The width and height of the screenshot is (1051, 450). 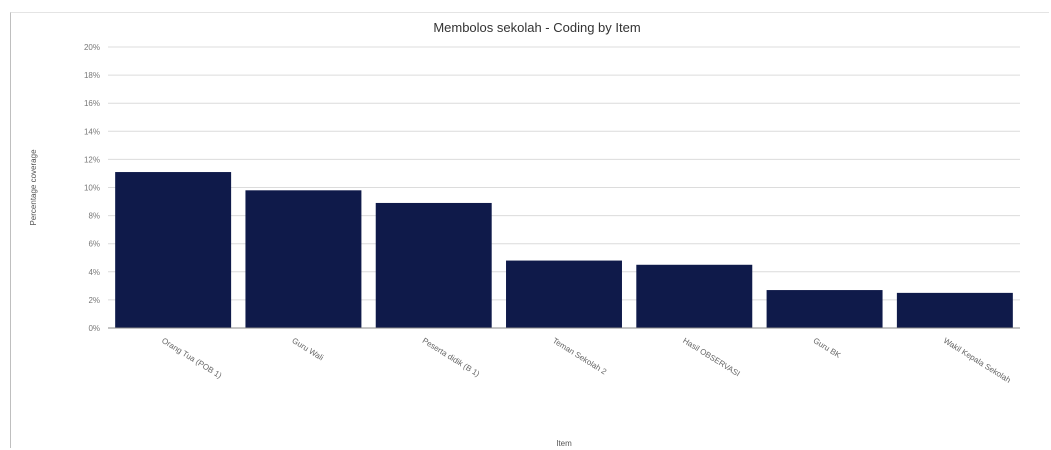 What do you see at coordinates (307, 349) in the screenshot?
I see `x-tick-label: Guru Wali` at bounding box center [307, 349].